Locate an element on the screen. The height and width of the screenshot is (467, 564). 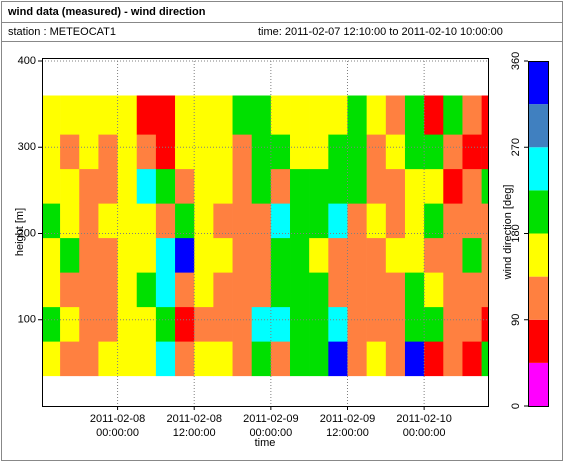
x-tick-label: 2011-02-09 00:00:00 is located at coordinates (270, 426).